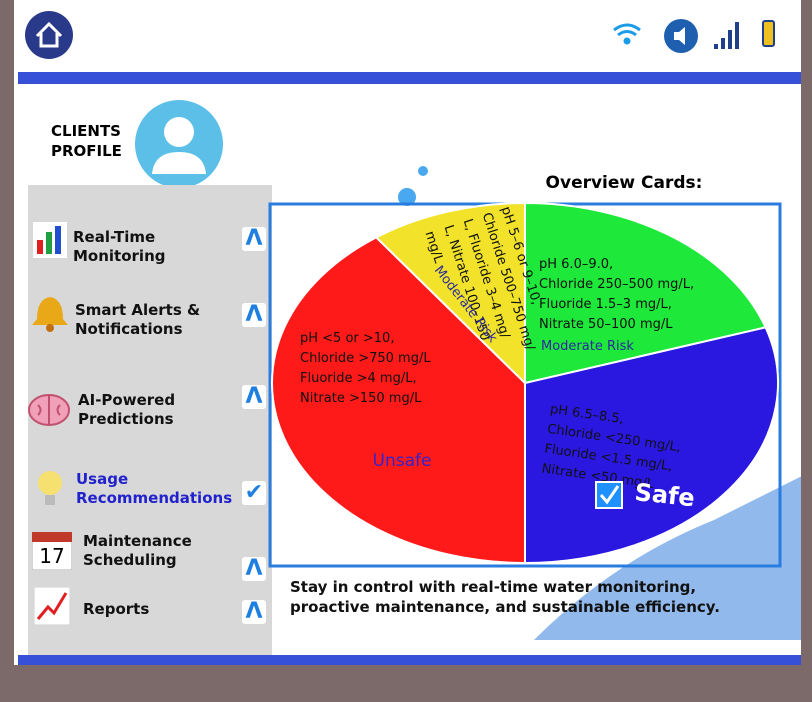  I want to click on profile-line: PROFILE, so click(86, 151).